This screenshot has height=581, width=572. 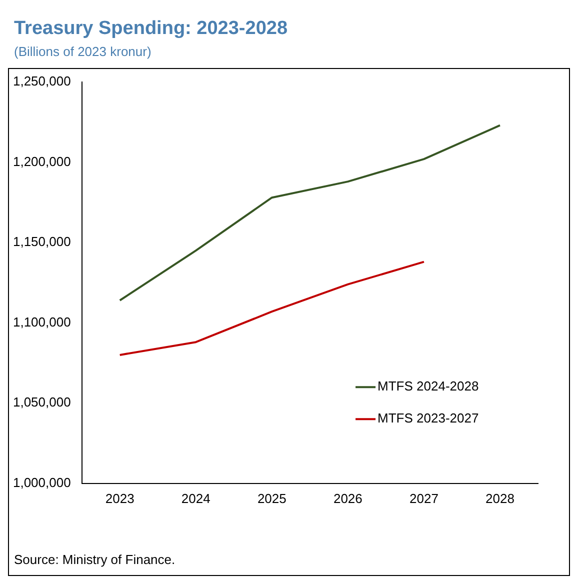 What do you see at coordinates (41, 81) in the screenshot?
I see `y-tick-label: 1,250,000` at bounding box center [41, 81].